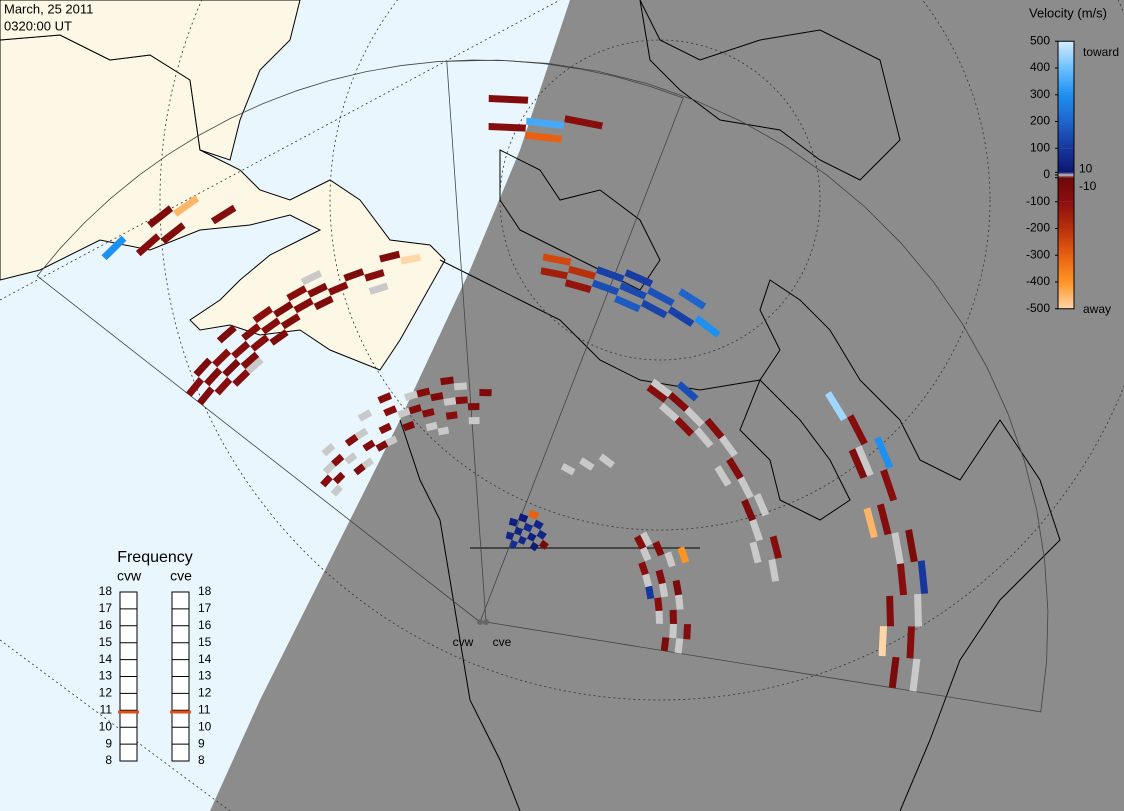 Image resolution: width=1124 pixels, height=811 pixels. Describe the element at coordinates (106, 625) in the screenshot. I see `frequency-tick-label: 16` at that location.